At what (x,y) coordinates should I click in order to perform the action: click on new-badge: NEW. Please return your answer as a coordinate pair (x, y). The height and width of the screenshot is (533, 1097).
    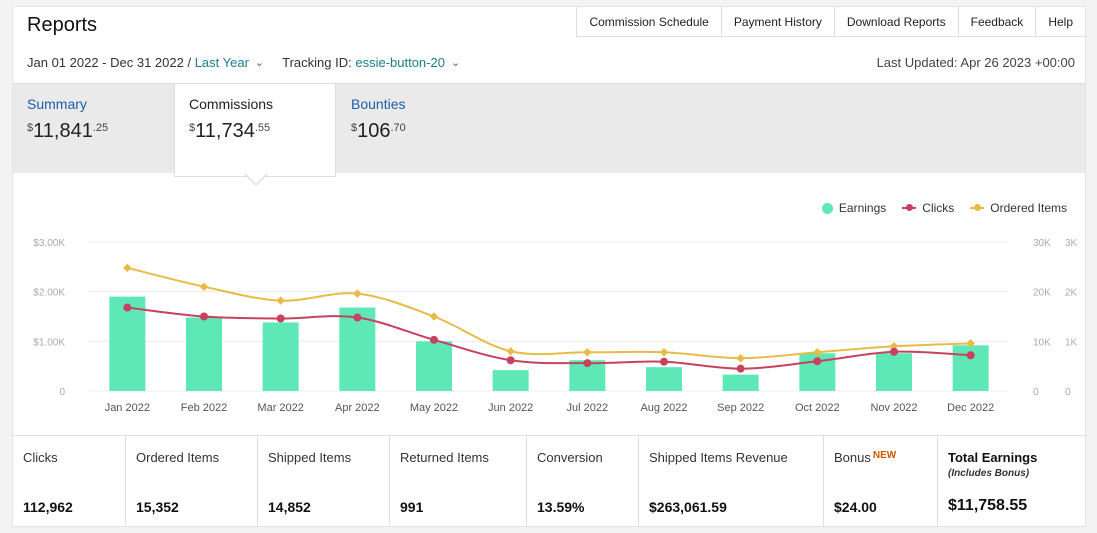
    Looking at the image, I should click on (884, 455).